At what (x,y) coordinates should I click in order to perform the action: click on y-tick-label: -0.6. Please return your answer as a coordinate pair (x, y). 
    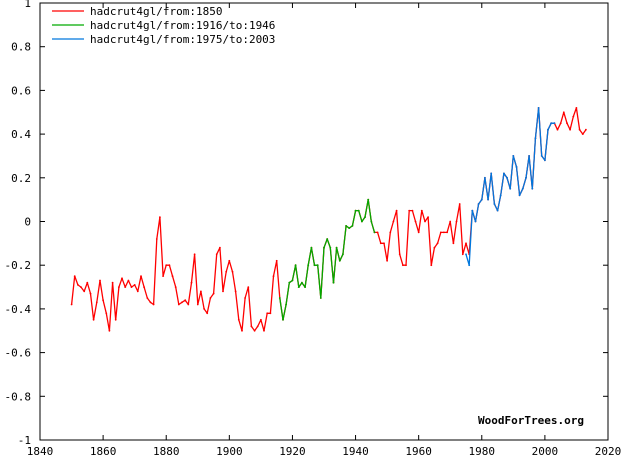
    Looking at the image, I should click on (18, 353).